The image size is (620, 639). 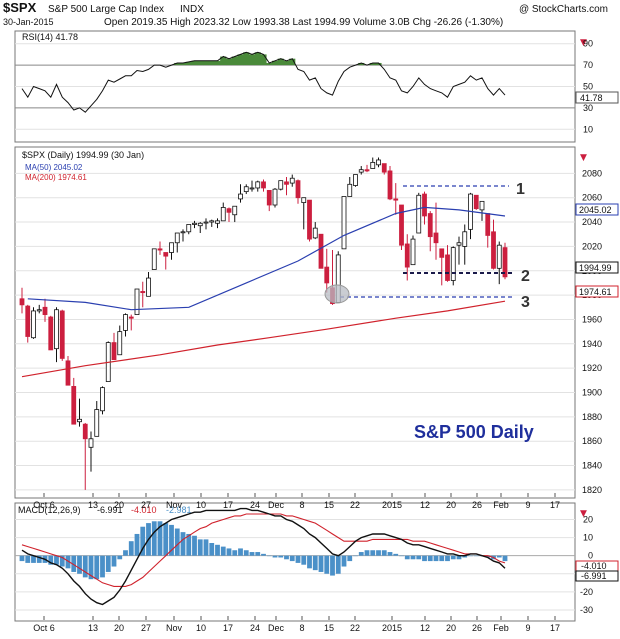 I want to click on svg-text: 1994.99, so click(x=595, y=268).